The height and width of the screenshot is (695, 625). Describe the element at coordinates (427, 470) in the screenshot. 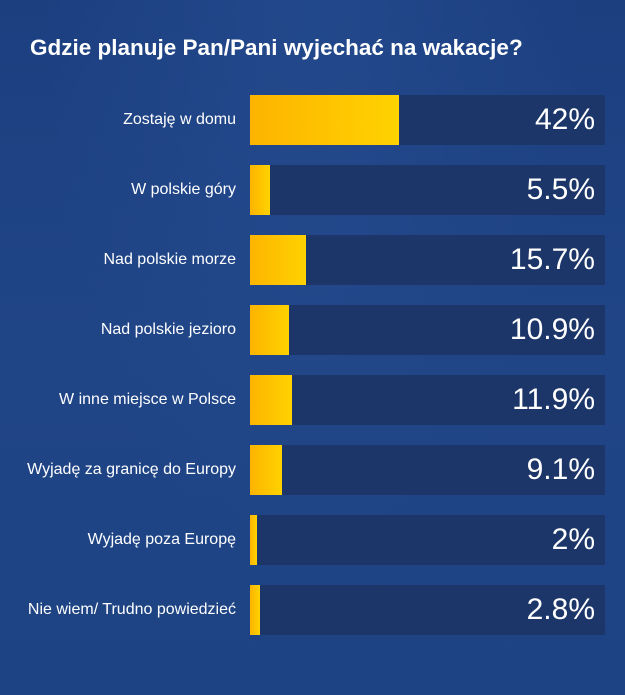

I see `bar-track: 9.1%` at that location.